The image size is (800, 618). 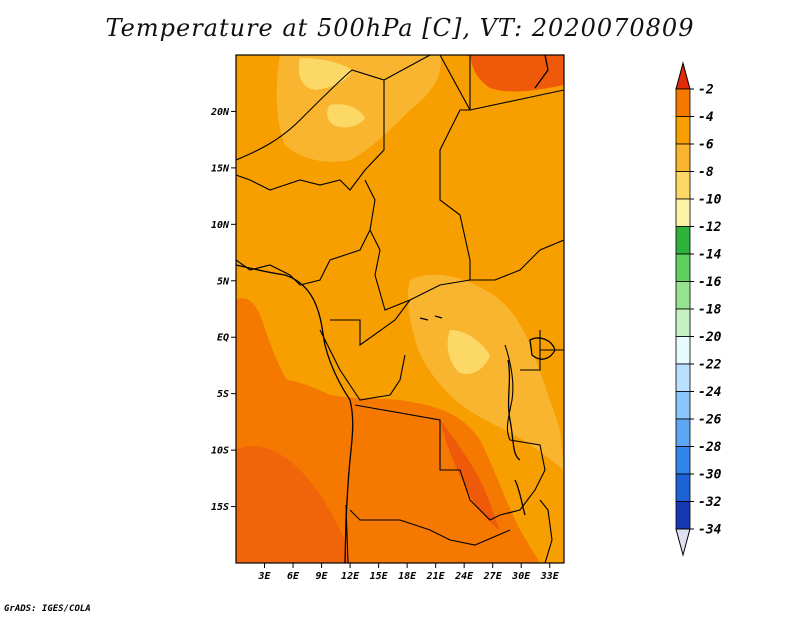 What do you see at coordinates (220, 225) in the screenshot?
I see `lat-tick-label: 10N` at bounding box center [220, 225].